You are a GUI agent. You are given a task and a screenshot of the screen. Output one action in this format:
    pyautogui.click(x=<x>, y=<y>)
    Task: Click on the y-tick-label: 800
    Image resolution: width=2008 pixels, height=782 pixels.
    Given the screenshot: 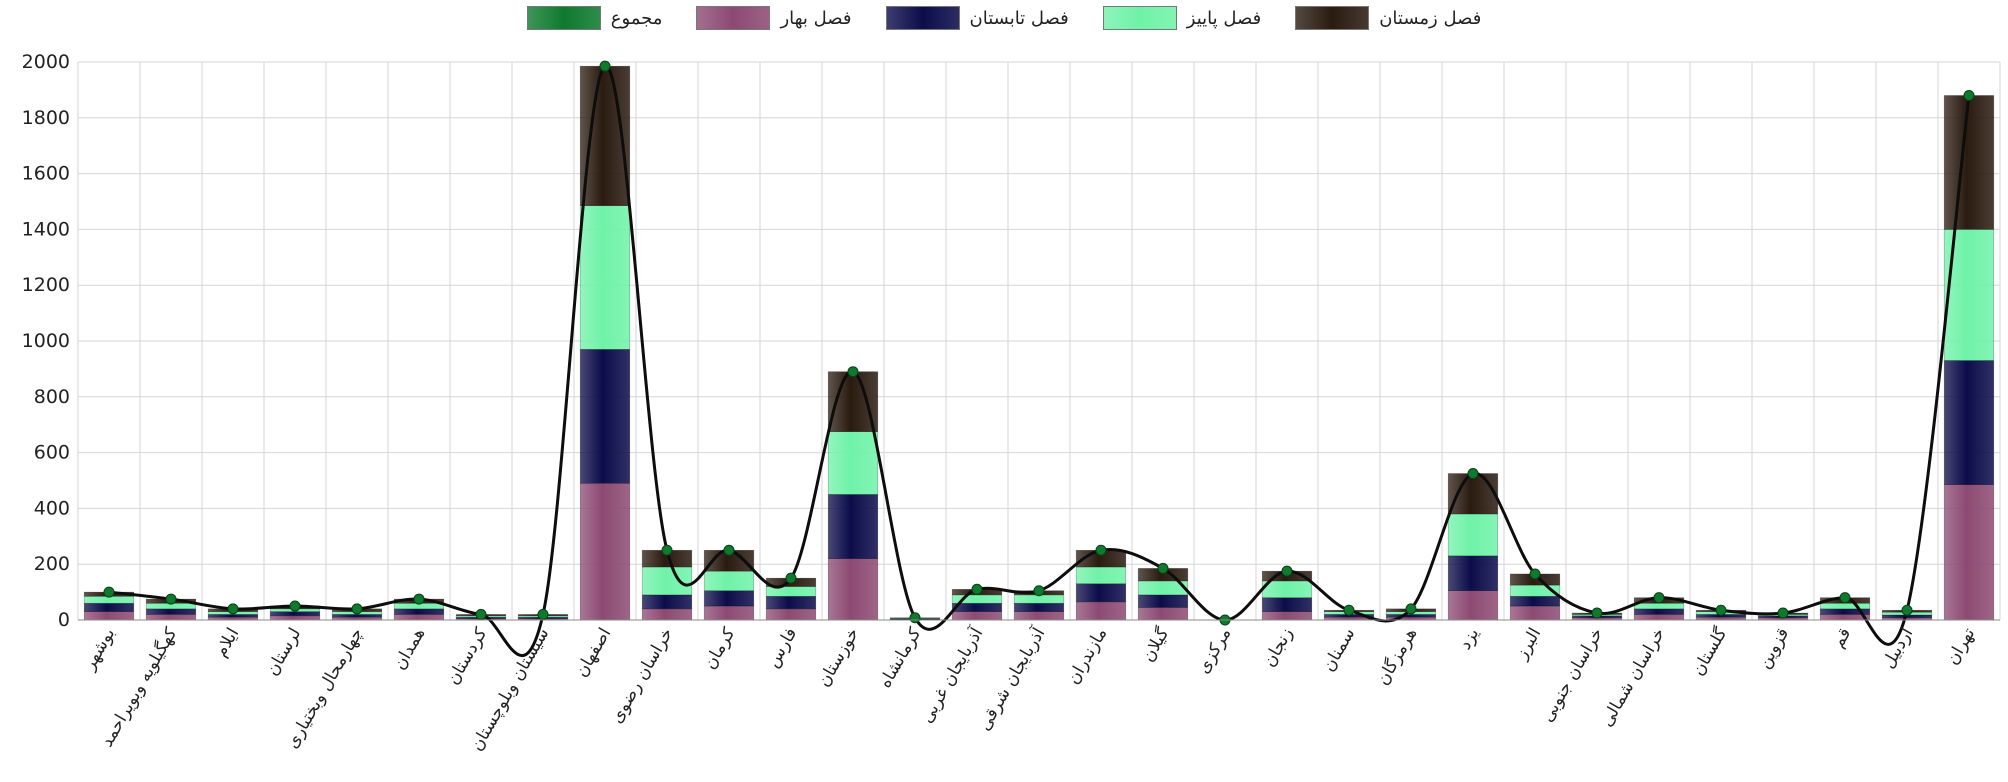 What is the action you would take?
    pyautogui.click(x=52, y=397)
    